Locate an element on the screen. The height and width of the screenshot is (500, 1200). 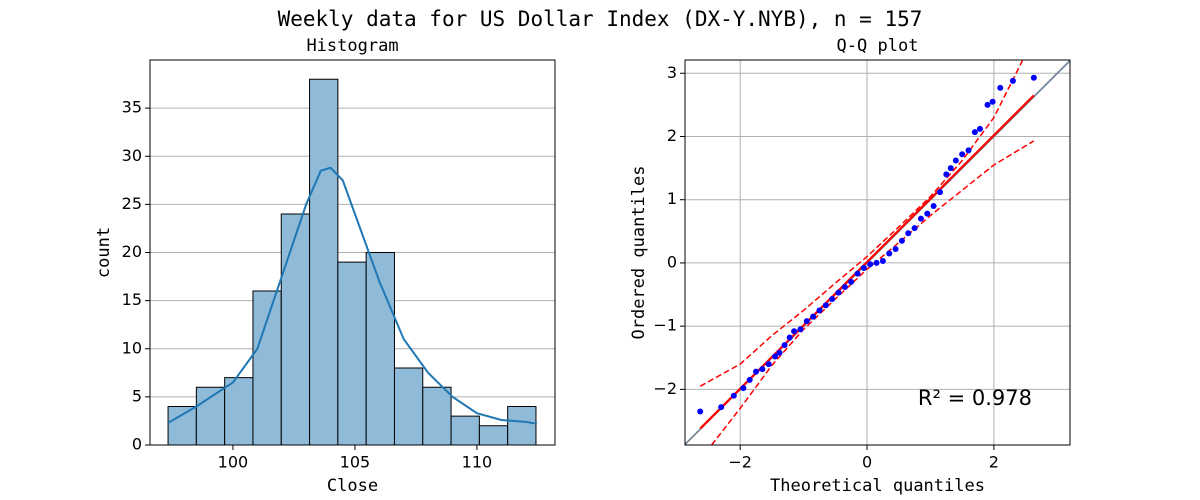
x-tick-label: 2 is located at coordinates (994, 462).